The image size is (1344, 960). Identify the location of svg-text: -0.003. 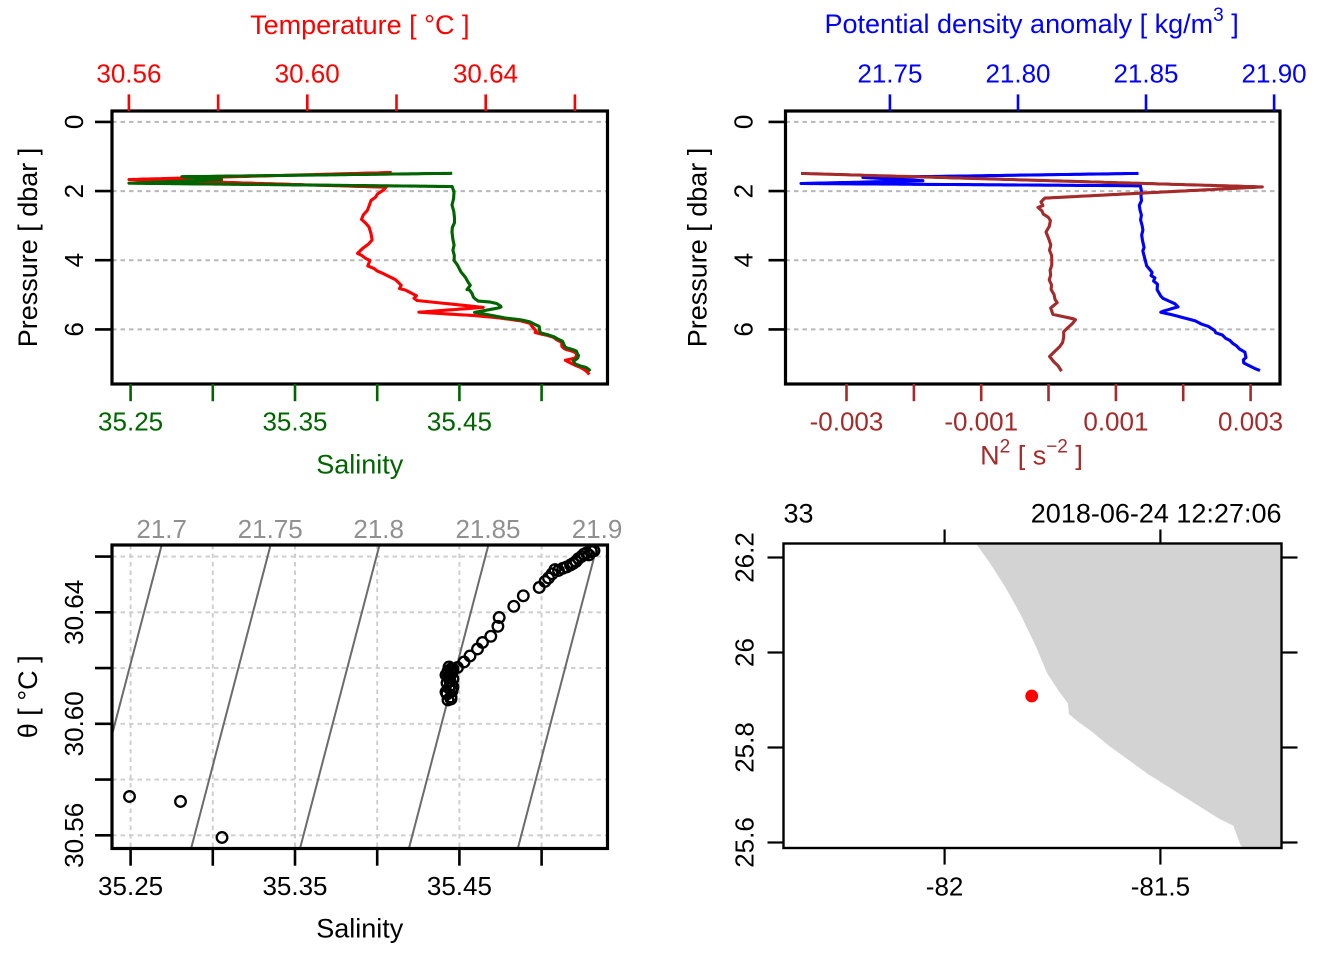
(847, 421).